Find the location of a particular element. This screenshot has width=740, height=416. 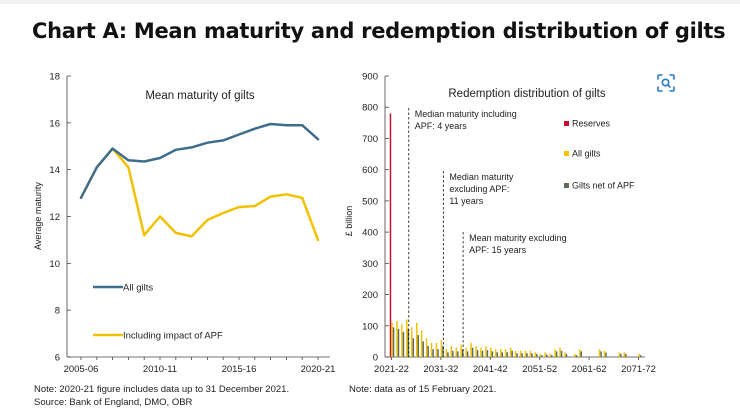

left-x-tick-label: 2020-21 is located at coordinates (318, 369).